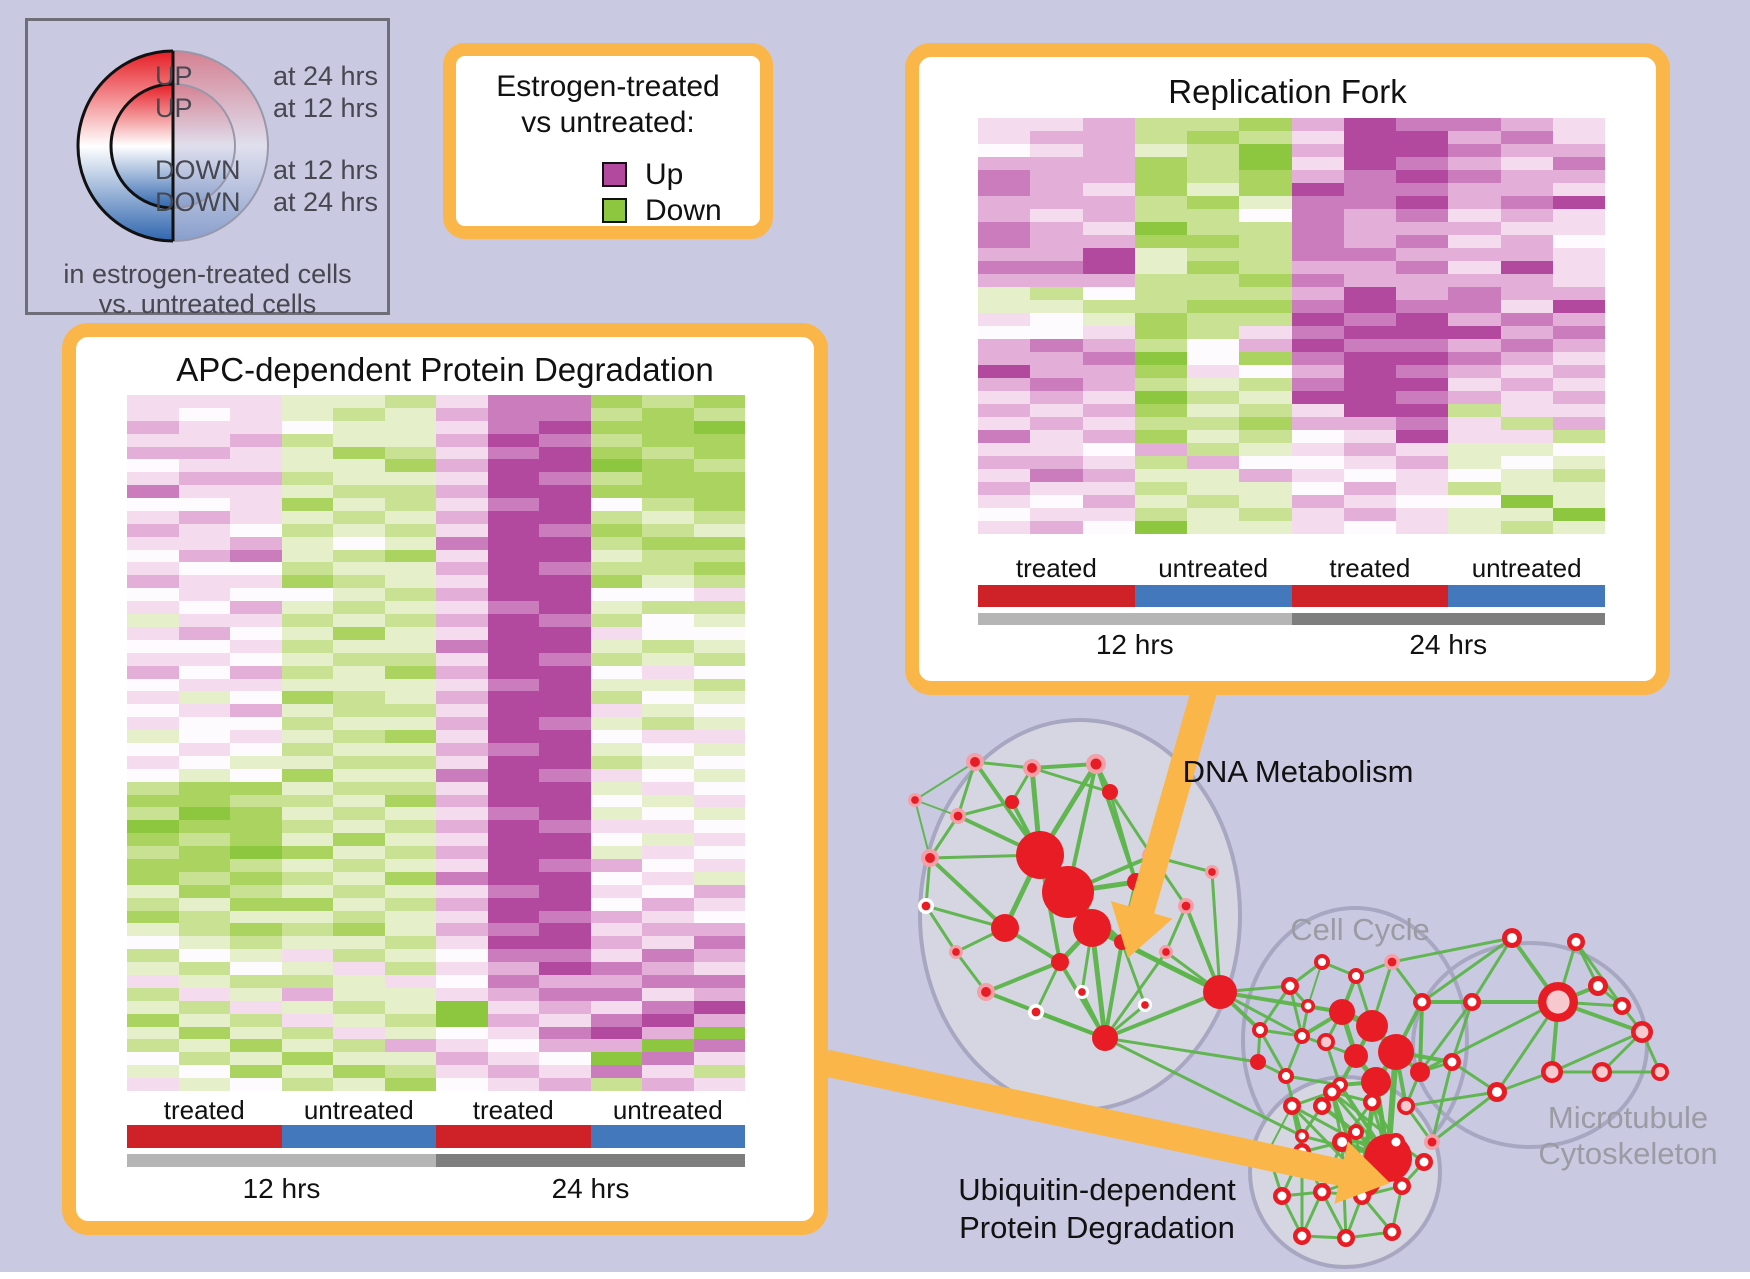 The height and width of the screenshot is (1279, 1750). Describe the element at coordinates (1360, 929) in the screenshot. I see `cell-cycle-label: Cell Cycle` at that location.